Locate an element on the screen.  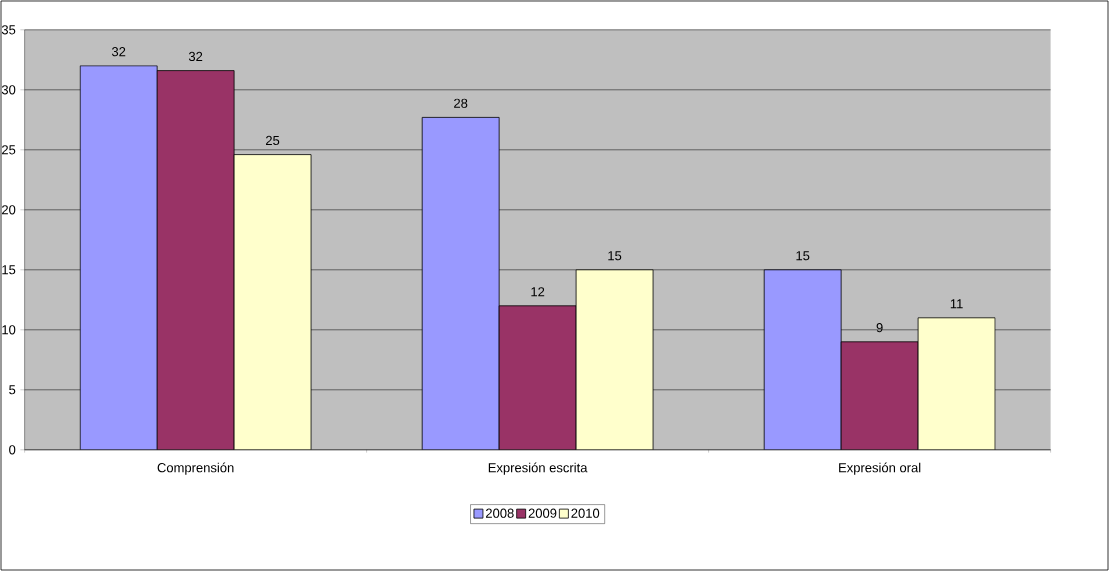
data-label: 12 is located at coordinates (538, 292).